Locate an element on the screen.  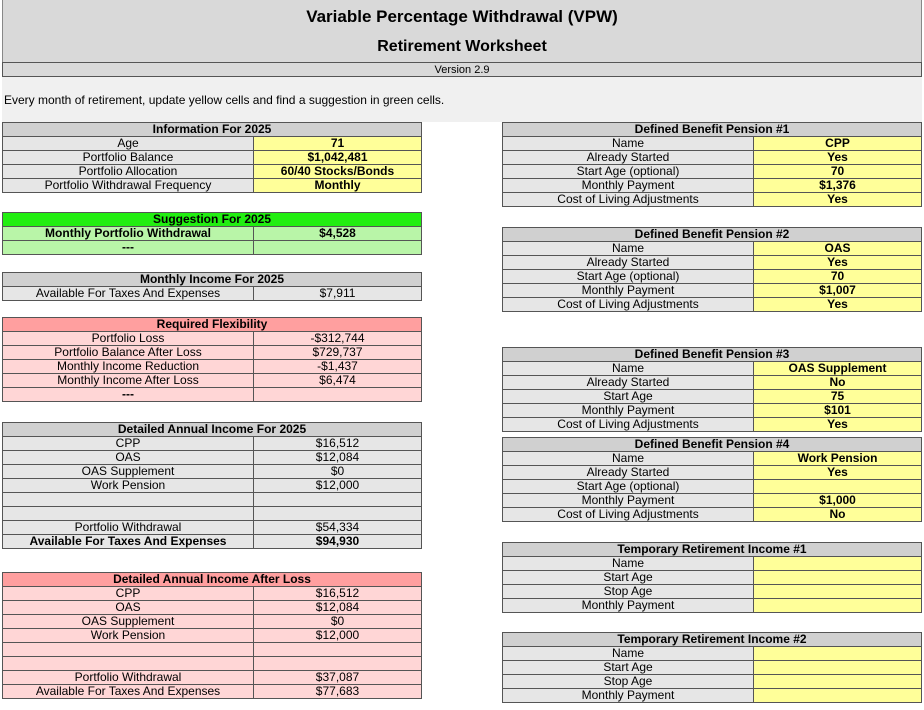
version-label: Version 2.9 is located at coordinates (462, 69).